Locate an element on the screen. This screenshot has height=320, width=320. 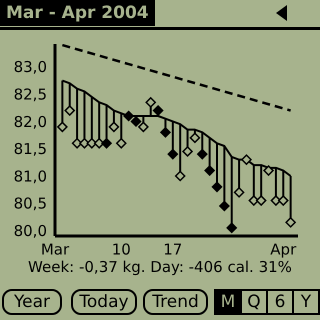
y-tick-label: 82,0 is located at coordinates (30, 121).